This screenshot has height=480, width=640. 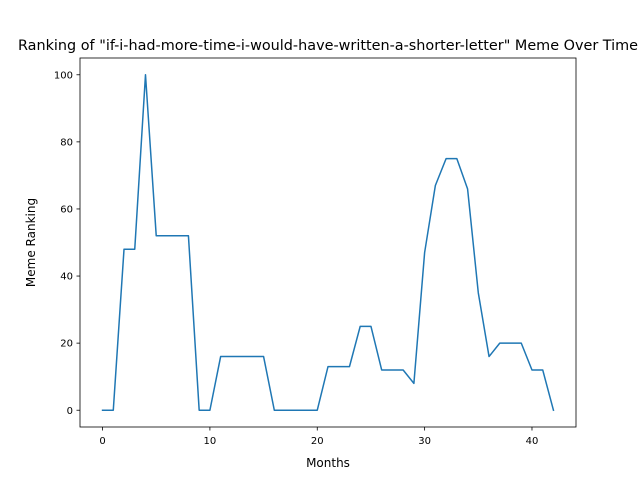 I want to click on x-tick-label: 20, so click(x=317, y=441).